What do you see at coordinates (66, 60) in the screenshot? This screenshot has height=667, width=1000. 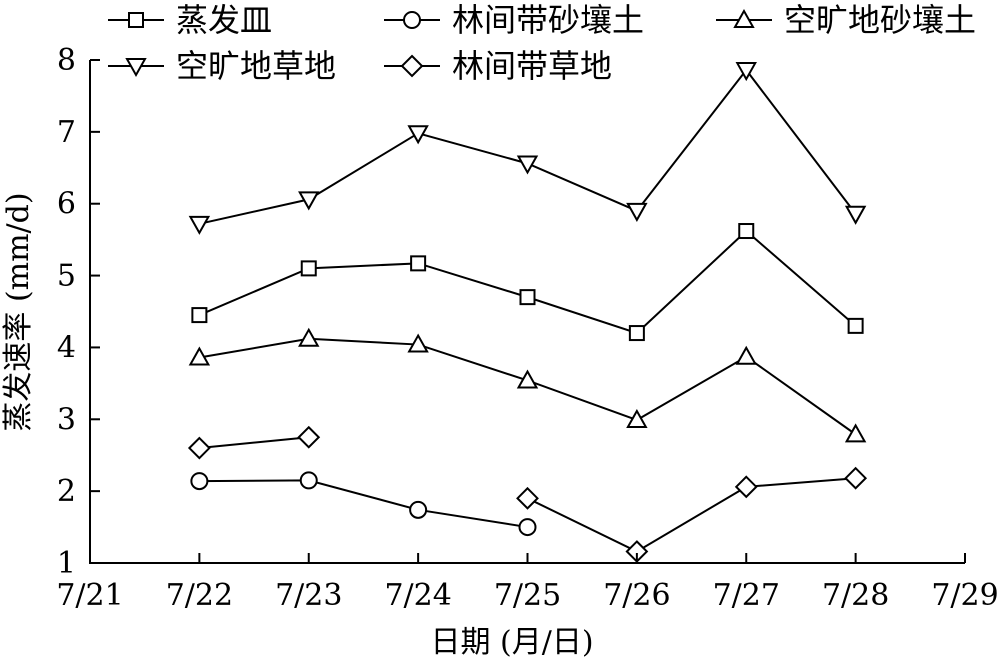 I see `y-tick-label: 8` at bounding box center [66, 60].